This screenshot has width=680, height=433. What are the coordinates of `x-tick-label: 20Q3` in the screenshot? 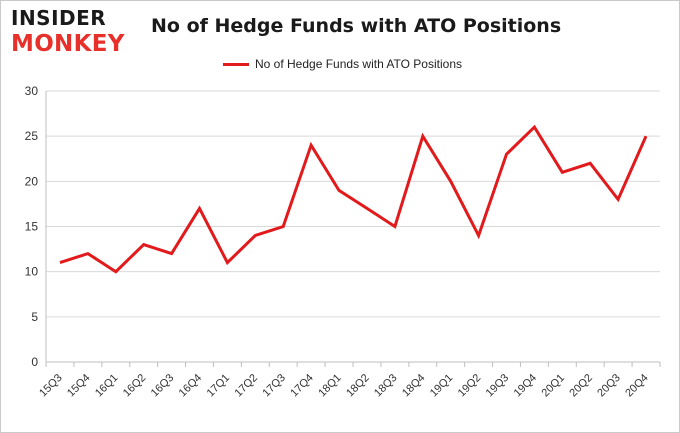 It's located at (609, 386).